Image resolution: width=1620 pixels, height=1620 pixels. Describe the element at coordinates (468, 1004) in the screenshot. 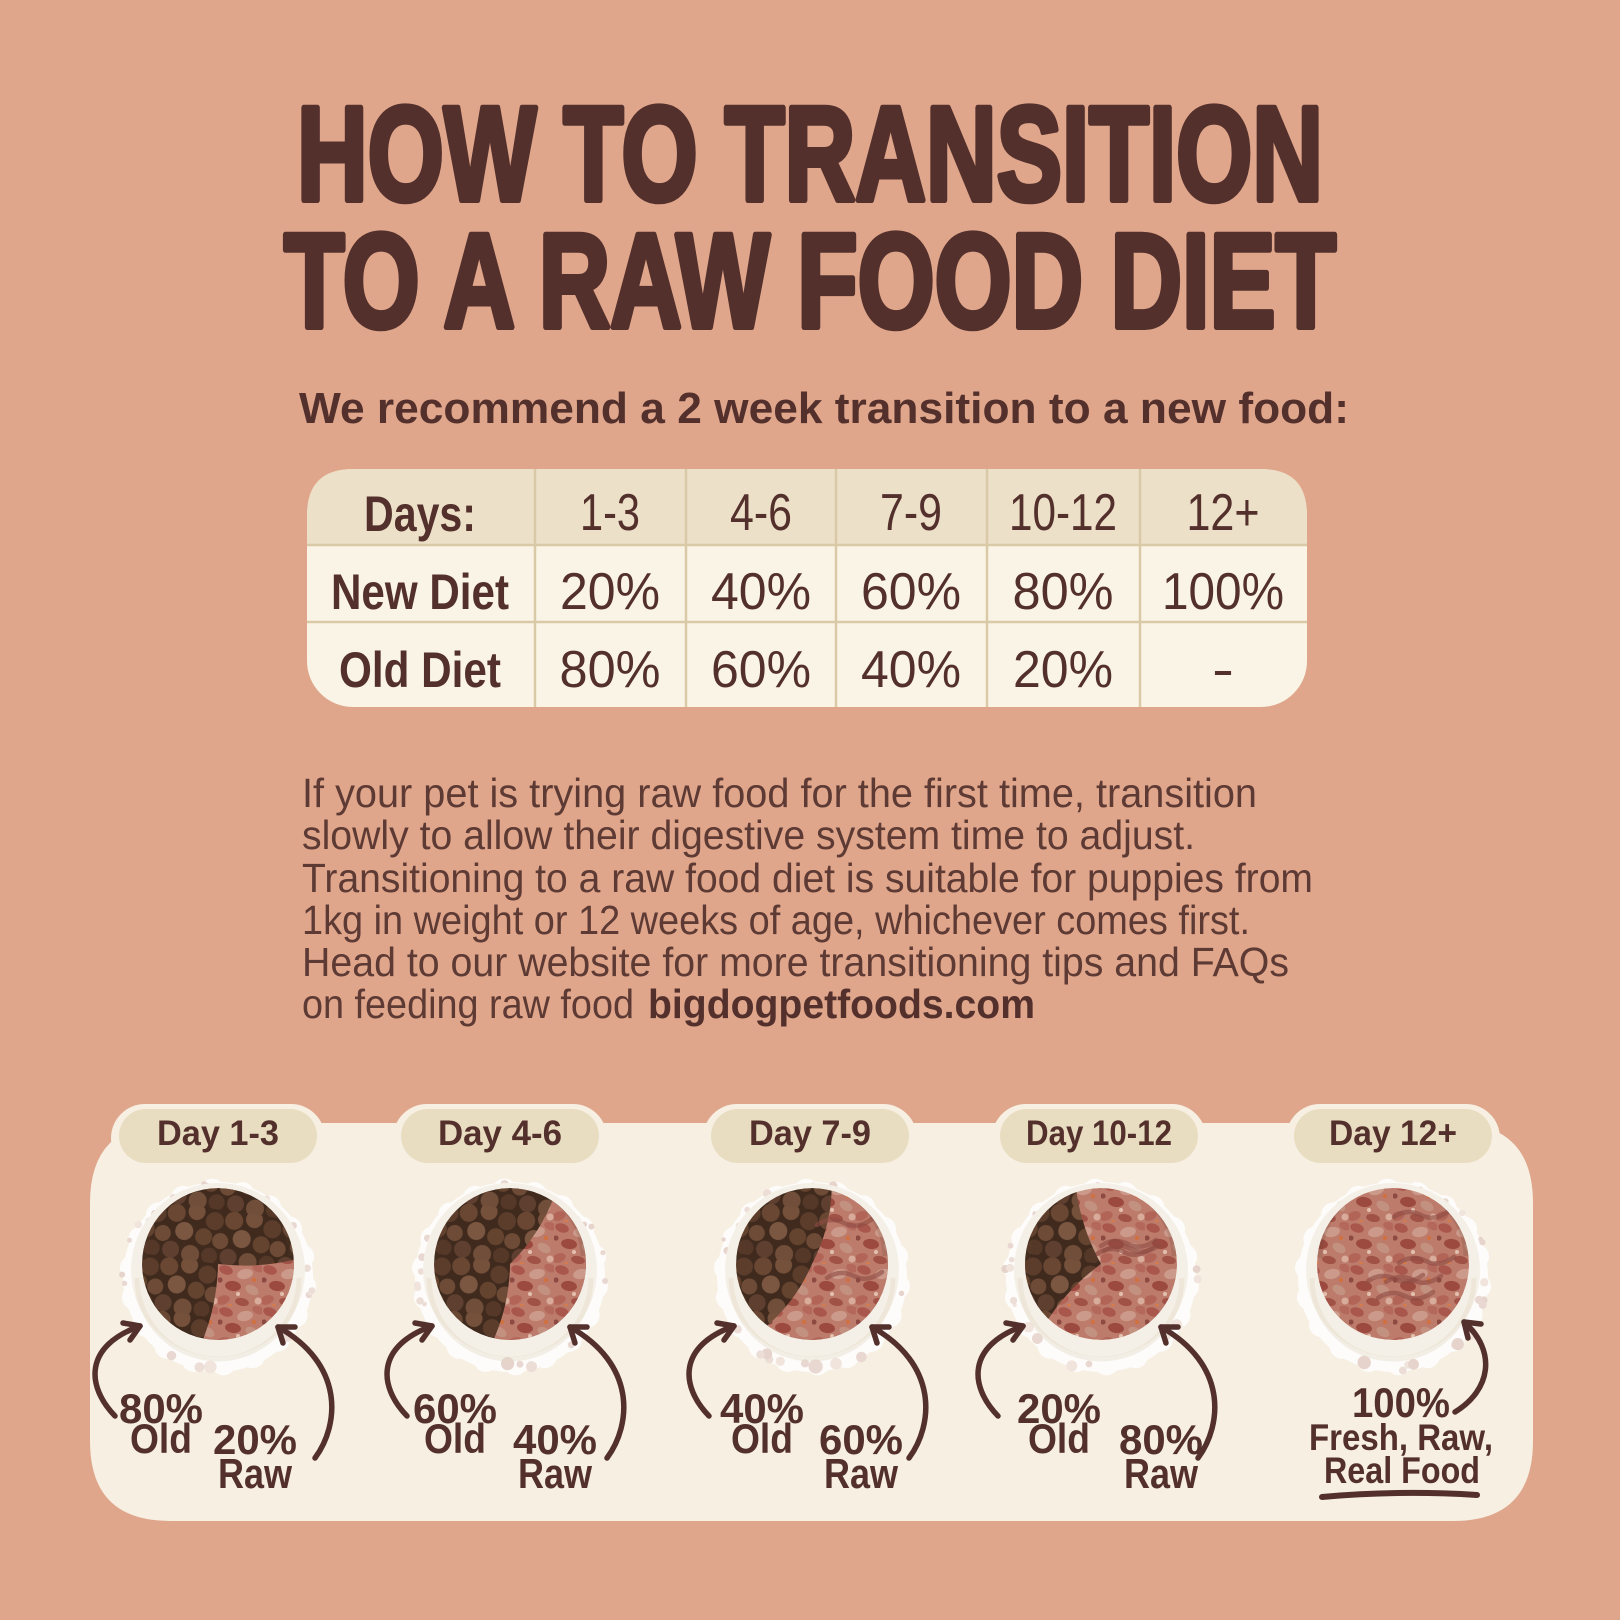

I see `svg-text: on feeding raw food` at that location.